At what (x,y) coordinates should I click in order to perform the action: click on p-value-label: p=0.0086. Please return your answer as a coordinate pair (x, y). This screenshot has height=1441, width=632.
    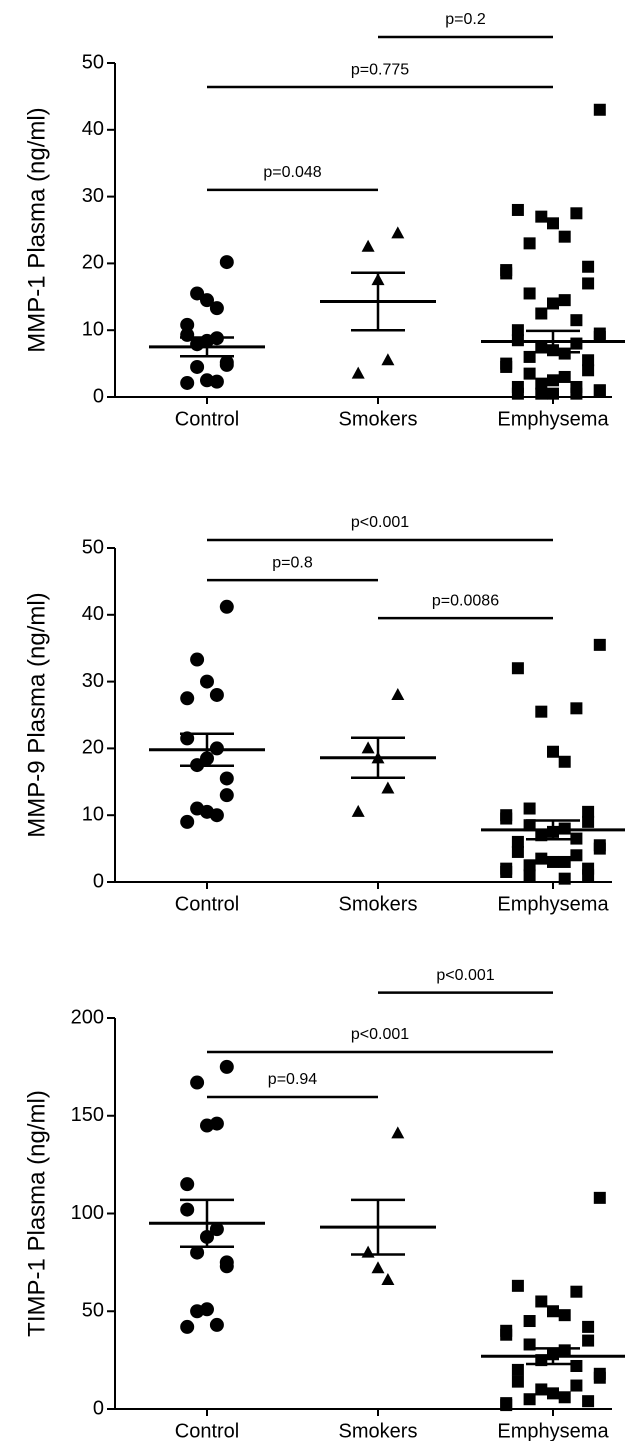
    Looking at the image, I should click on (465, 600).